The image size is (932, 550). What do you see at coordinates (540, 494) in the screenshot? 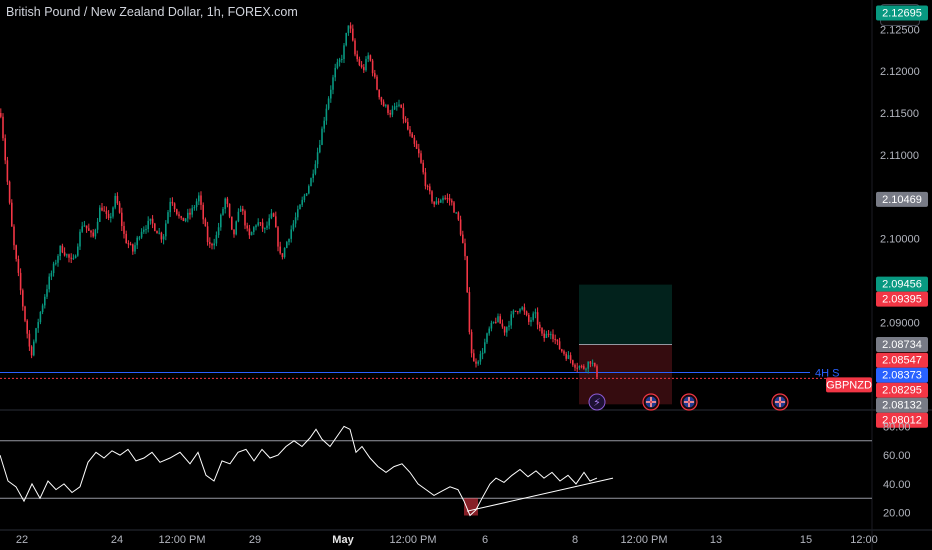
I see `rsi-trendline` at bounding box center [540, 494].